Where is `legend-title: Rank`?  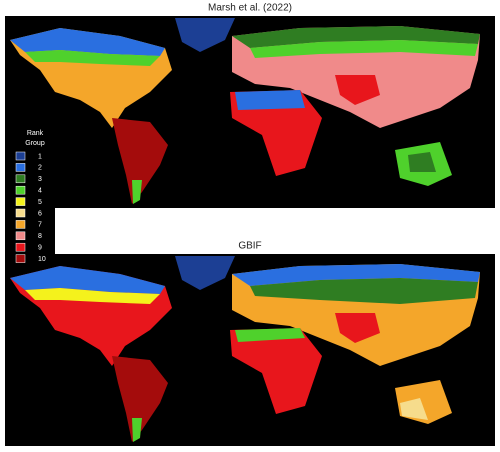 legend-title: Rank is located at coordinates (35, 133).